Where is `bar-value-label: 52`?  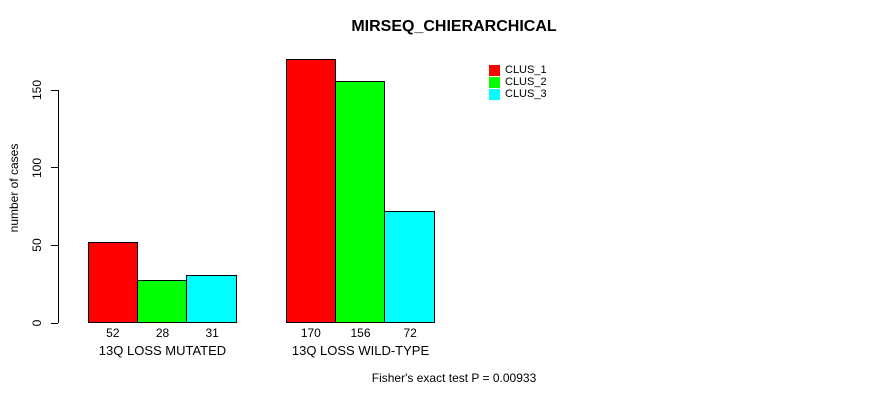
bar-value-label: 52 is located at coordinates (113, 333).